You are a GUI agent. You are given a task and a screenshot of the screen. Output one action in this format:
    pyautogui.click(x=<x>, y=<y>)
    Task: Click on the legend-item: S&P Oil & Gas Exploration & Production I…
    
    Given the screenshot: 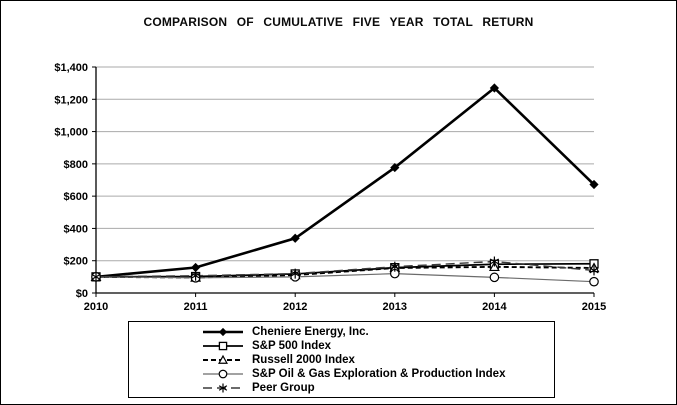 What is the action you would take?
    pyautogui.click(x=374, y=374)
    